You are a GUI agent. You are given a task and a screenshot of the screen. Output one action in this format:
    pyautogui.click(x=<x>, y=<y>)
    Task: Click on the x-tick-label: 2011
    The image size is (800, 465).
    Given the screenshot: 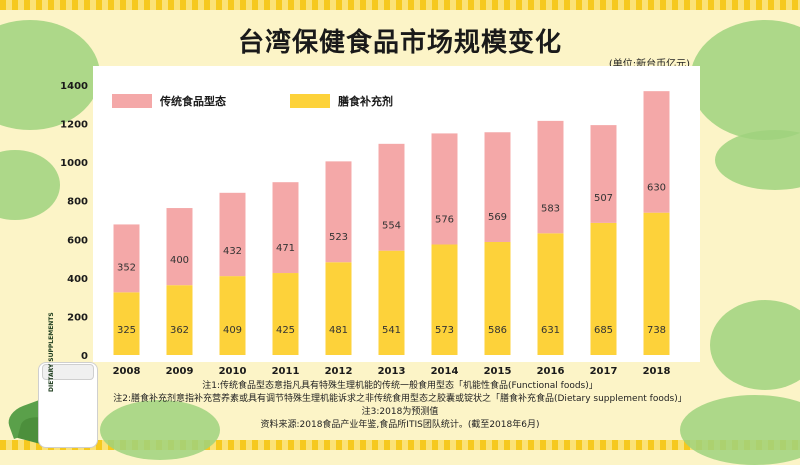 What is the action you would take?
    pyautogui.click(x=286, y=371)
    